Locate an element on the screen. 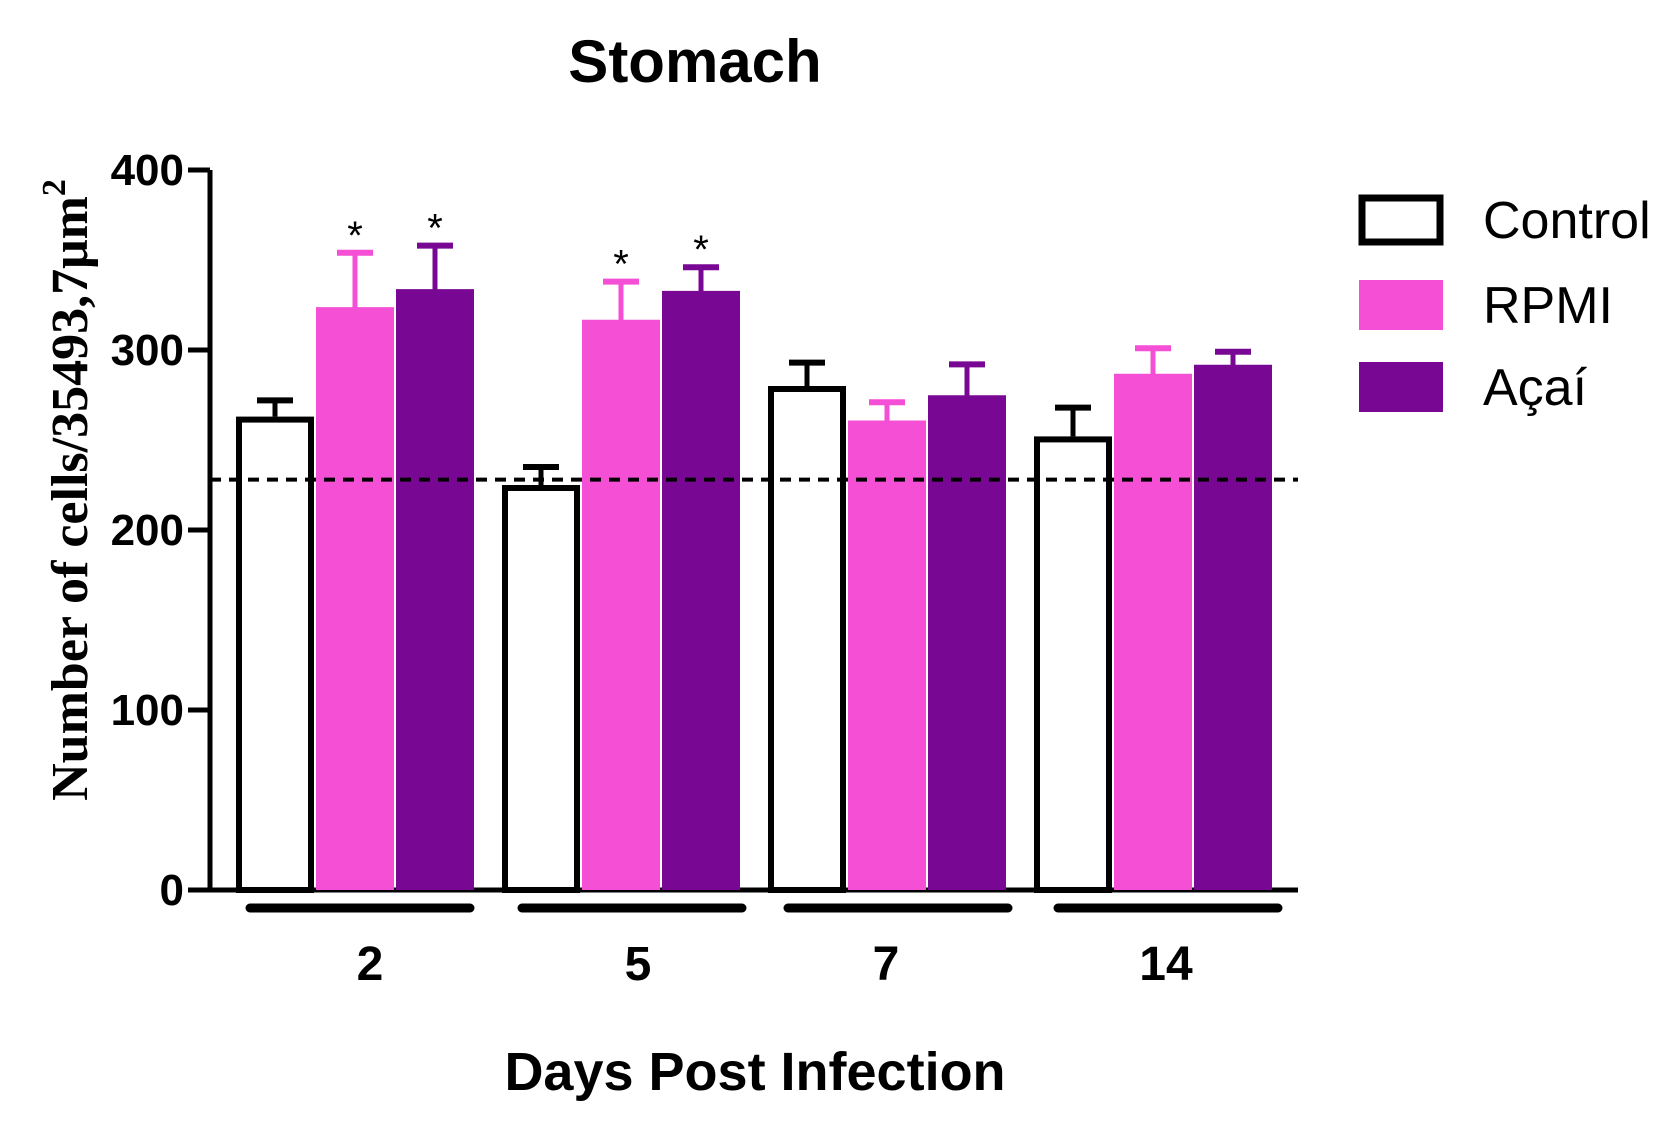  legend-swatch-rpmi is located at coordinates (1401, 305).